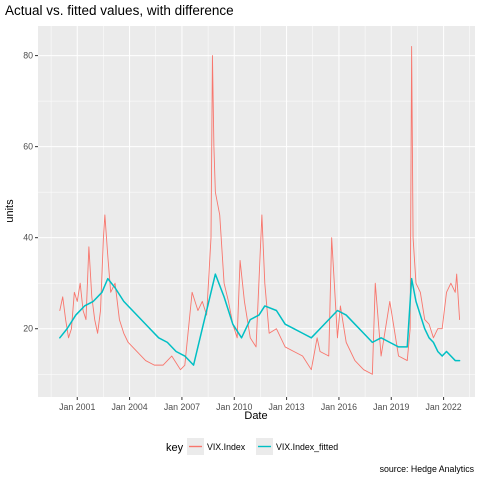  Describe the element at coordinates (10, 211) in the screenshot. I see `y-axis-title: units` at that location.